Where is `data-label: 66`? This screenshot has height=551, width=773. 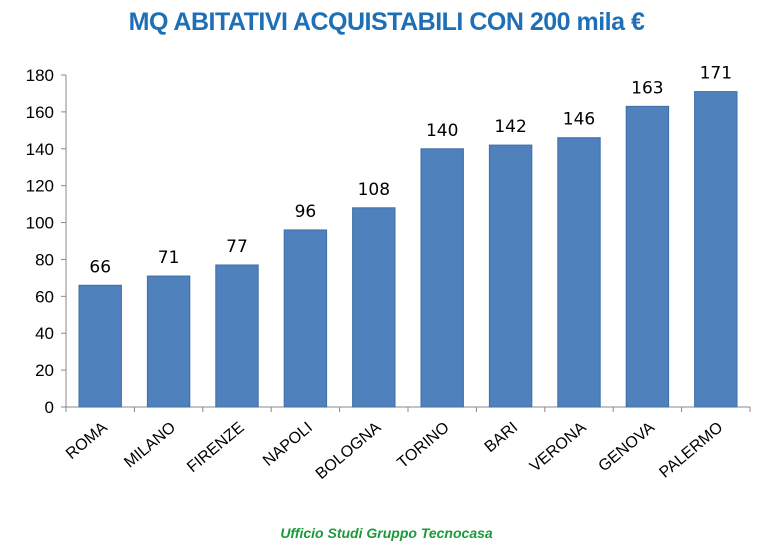
data-label: 66 is located at coordinates (100, 267).